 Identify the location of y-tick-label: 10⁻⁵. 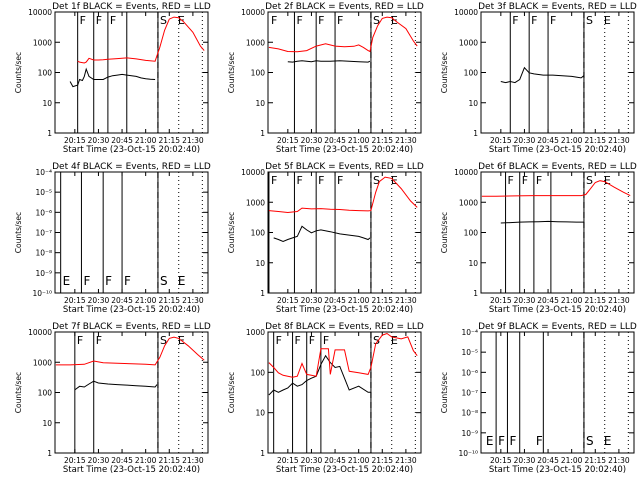
(43, 192).